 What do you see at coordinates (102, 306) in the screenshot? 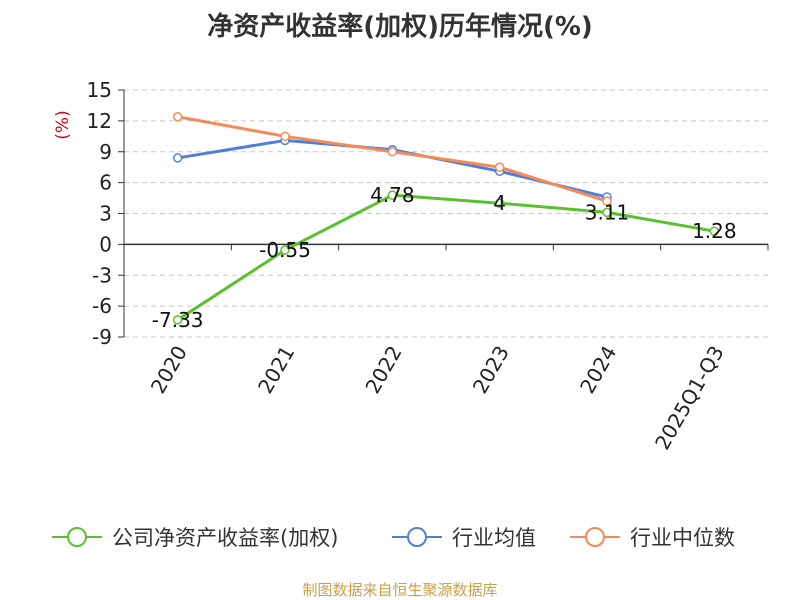
I see `y-tick-label: -6` at bounding box center [102, 306].